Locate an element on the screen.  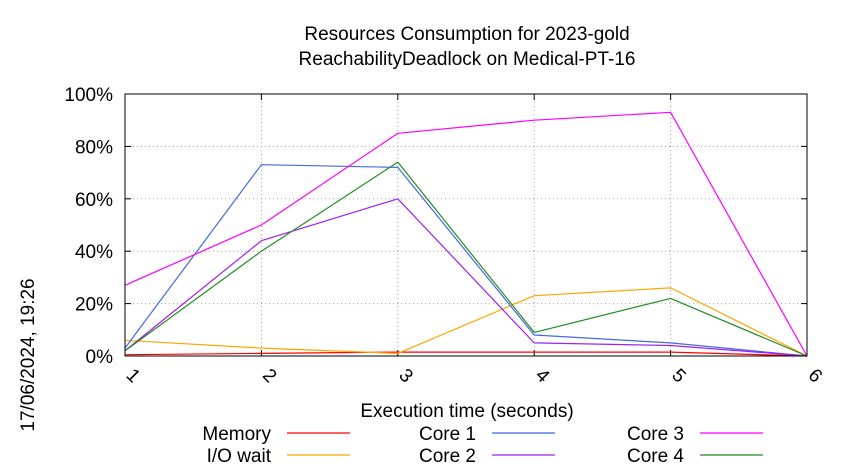
legend-label-core-3: Core 3 is located at coordinates (655, 434).